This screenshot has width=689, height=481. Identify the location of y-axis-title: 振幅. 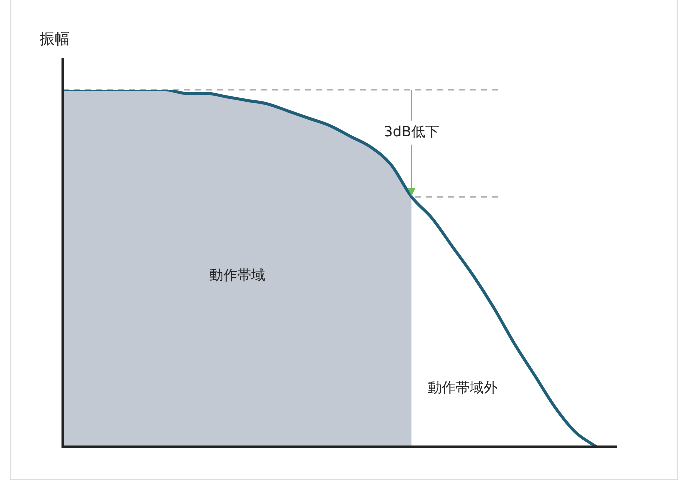
(55, 39).